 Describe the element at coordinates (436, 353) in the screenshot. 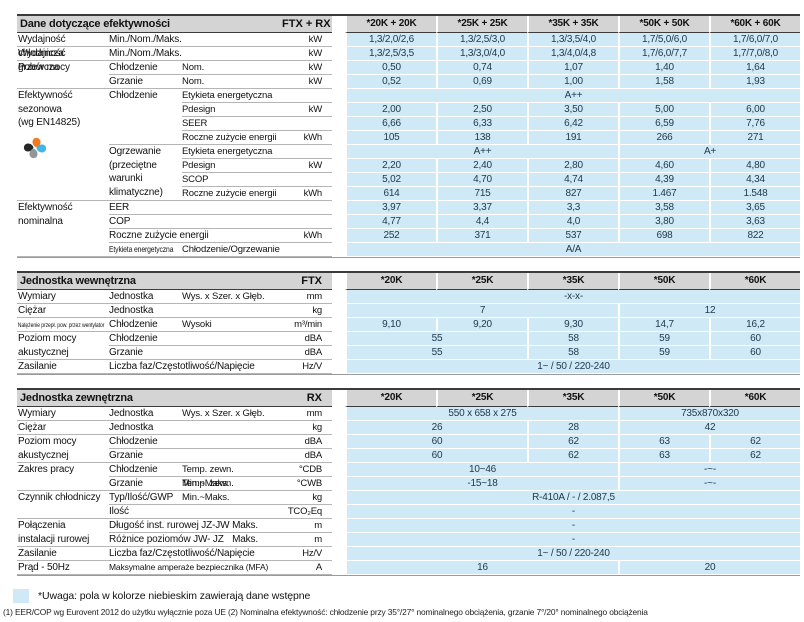

I see `value-cell: 55` at that location.